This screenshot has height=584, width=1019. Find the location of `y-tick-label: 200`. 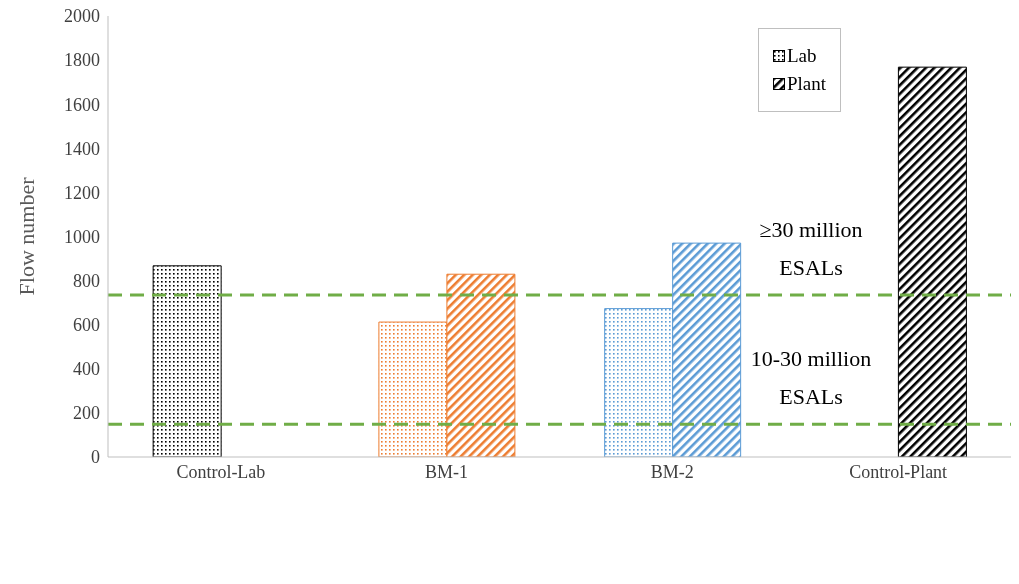

y-tick-label: 200 is located at coordinates (86, 413).